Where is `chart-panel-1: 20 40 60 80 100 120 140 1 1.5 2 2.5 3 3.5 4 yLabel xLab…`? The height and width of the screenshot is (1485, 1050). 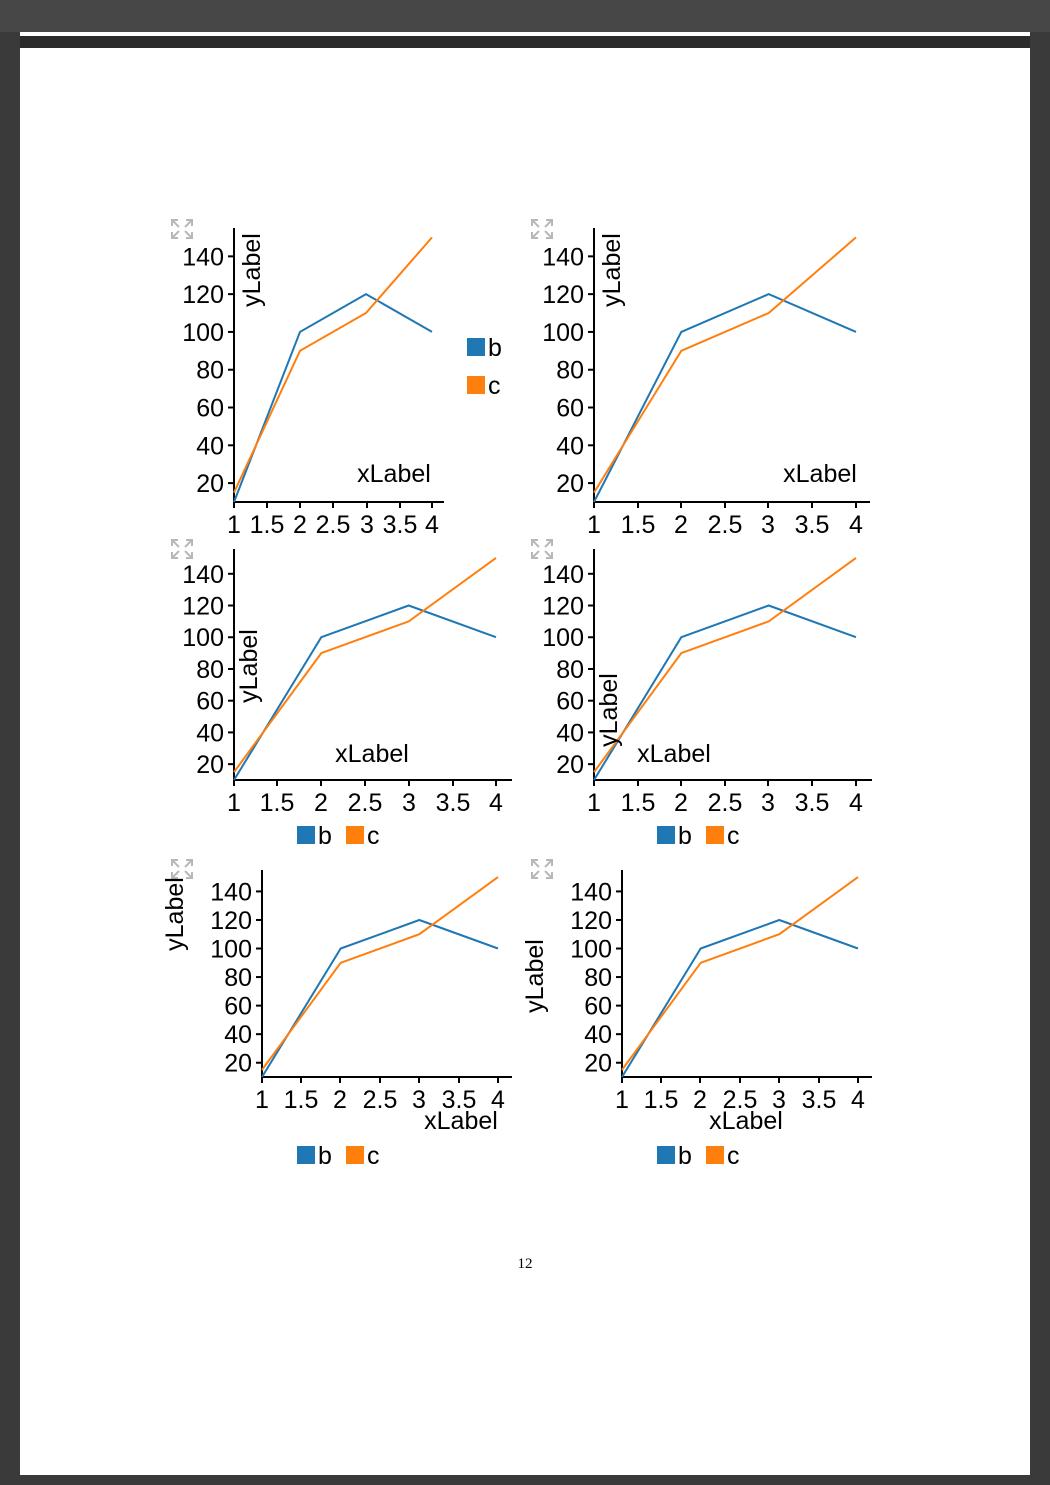
chart-panel-1: 20 40 60 80 100 120 140 1 1.5 2 2.5 3 3.5 4 yLabel xLab… is located at coordinates (336, 379).